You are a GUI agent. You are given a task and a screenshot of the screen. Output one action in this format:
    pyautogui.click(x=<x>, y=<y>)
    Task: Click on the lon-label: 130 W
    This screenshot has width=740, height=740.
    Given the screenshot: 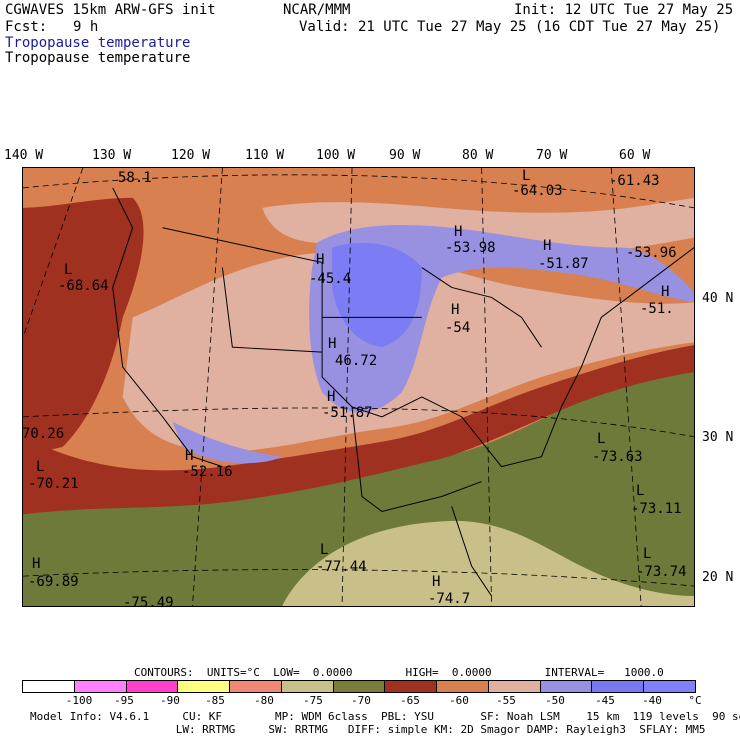 What is the action you would take?
    pyautogui.click(x=112, y=155)
    